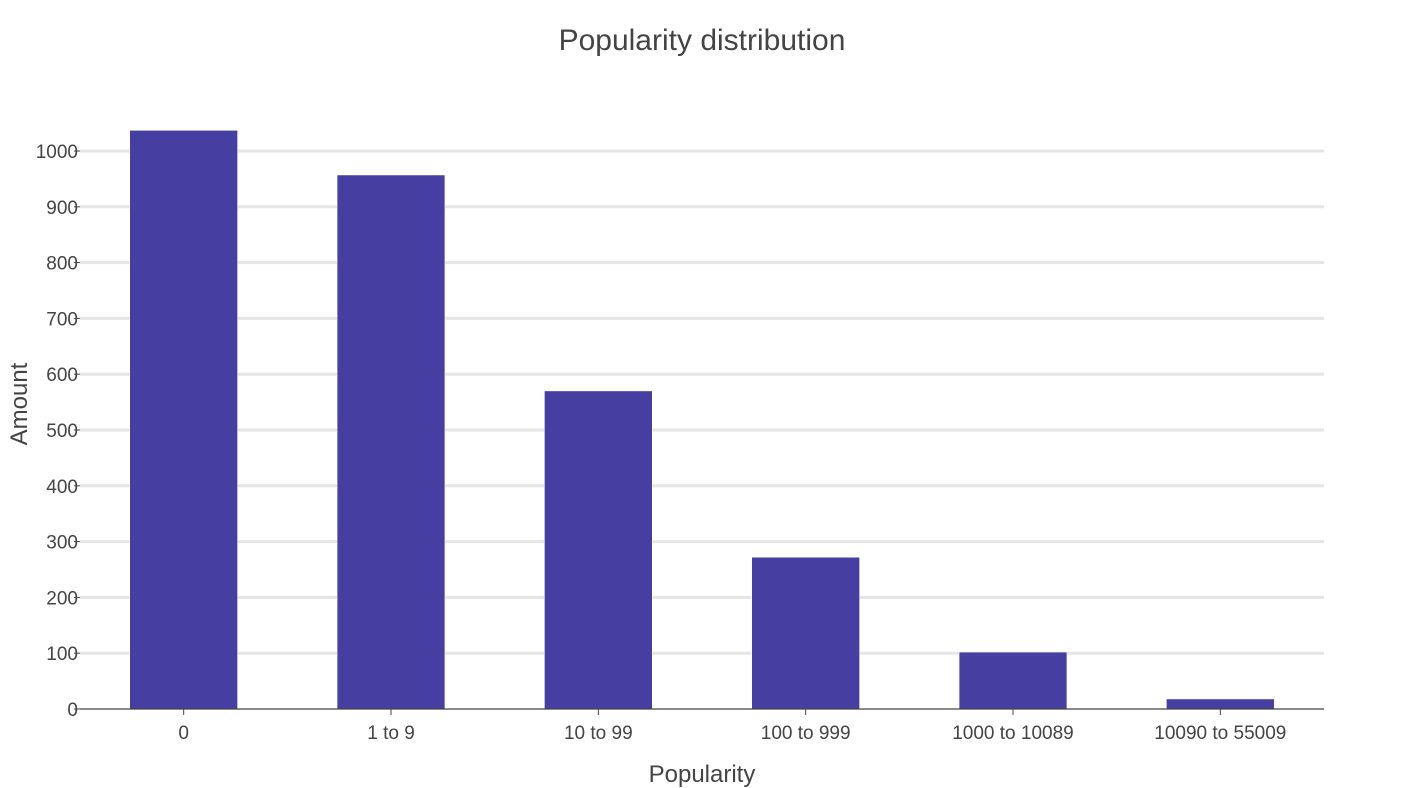 The image size is (1404, 788). What do you see at coordinates (62, 598) in the screenshot?
I see `y-tick-label: 200` at bounding box center [62, 598].